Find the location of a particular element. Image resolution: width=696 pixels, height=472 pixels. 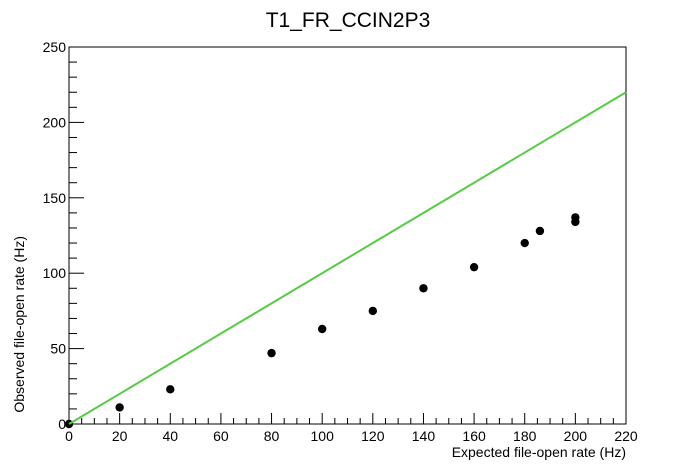

x-tick-label: 180 is located at coordinates (525, 436).